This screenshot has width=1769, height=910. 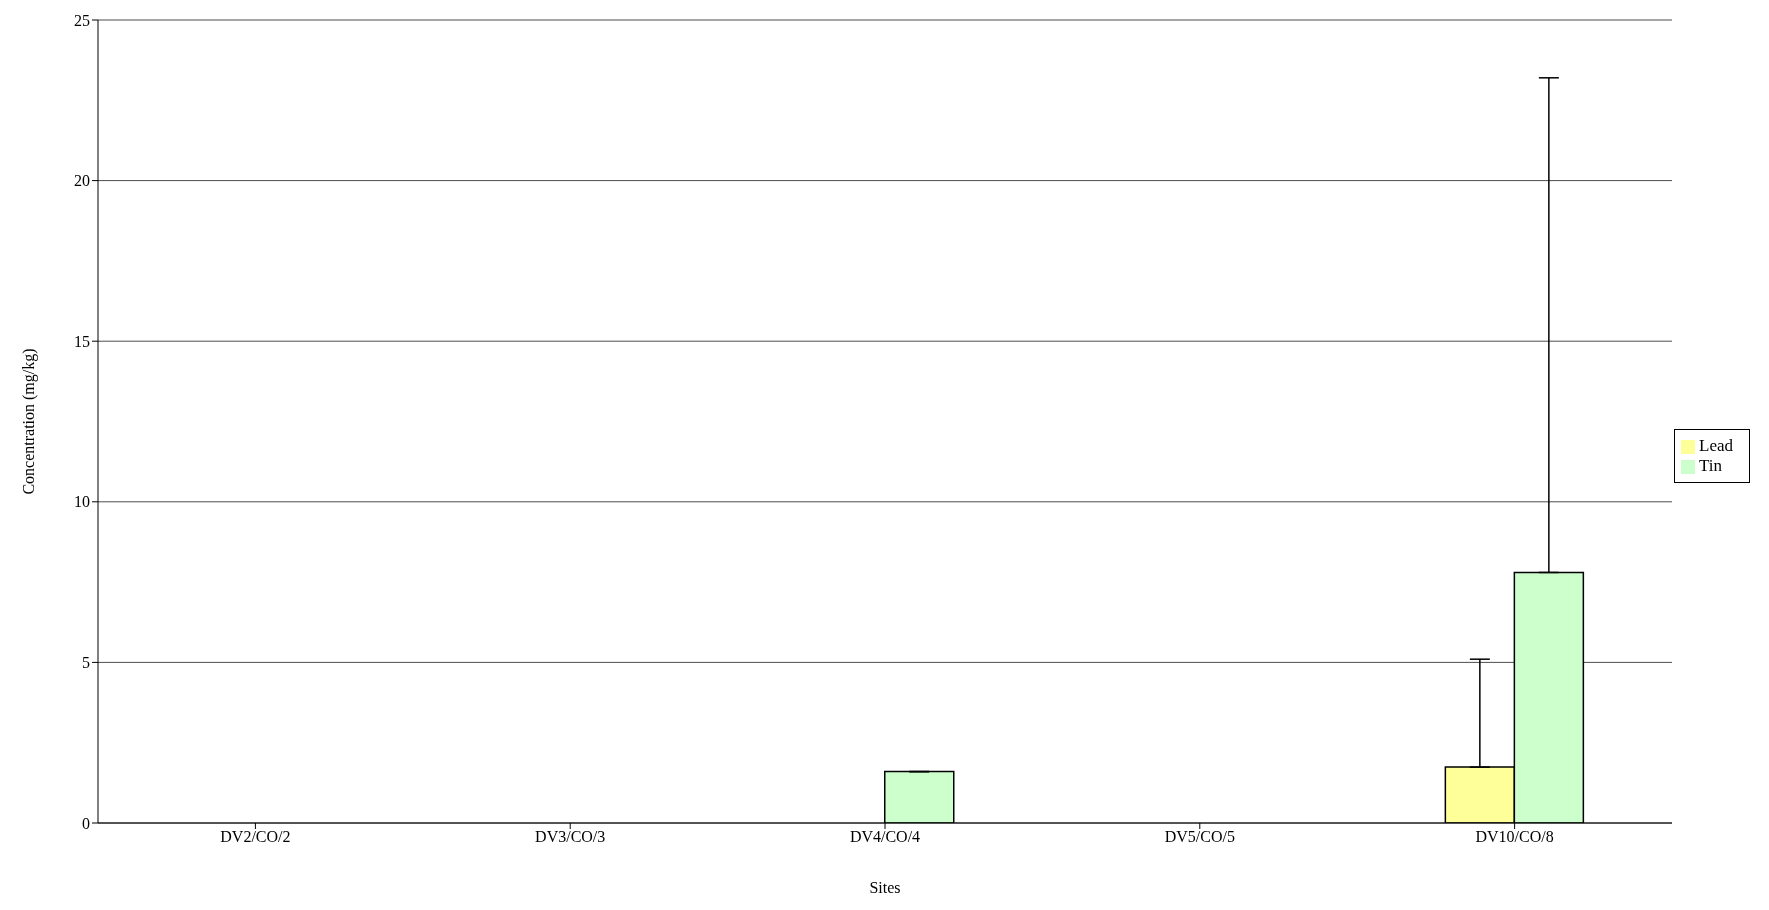 I want to click on legend-label: Tin, so click(x=1711, y=465).